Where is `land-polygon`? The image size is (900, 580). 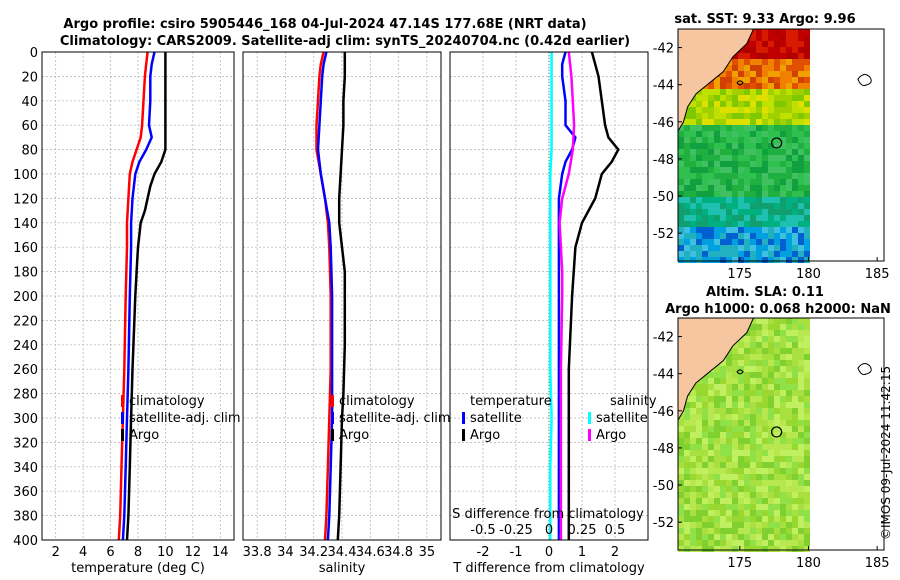
land-polygon is located at coordinates (716, 369).